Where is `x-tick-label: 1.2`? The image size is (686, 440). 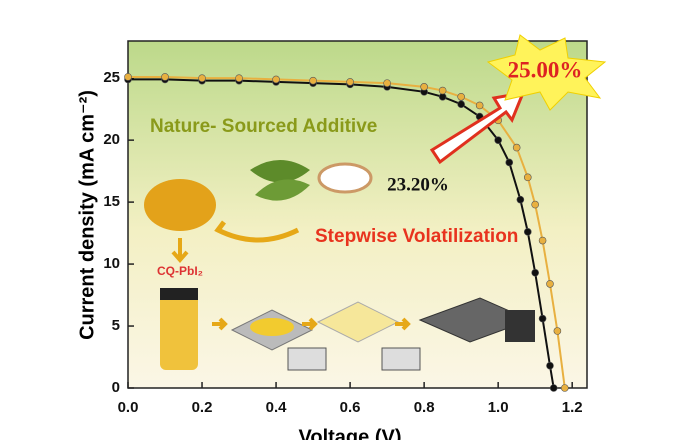
x-tick-label: 1.2 is located at coordinates (572, 407).